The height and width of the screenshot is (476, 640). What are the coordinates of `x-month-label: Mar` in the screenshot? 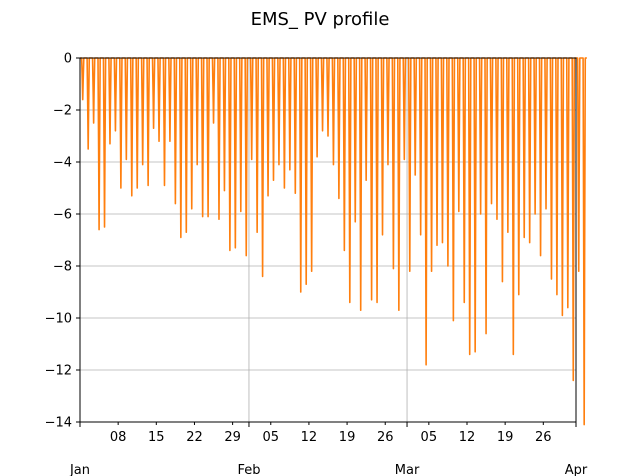 It's located at (407, 469).